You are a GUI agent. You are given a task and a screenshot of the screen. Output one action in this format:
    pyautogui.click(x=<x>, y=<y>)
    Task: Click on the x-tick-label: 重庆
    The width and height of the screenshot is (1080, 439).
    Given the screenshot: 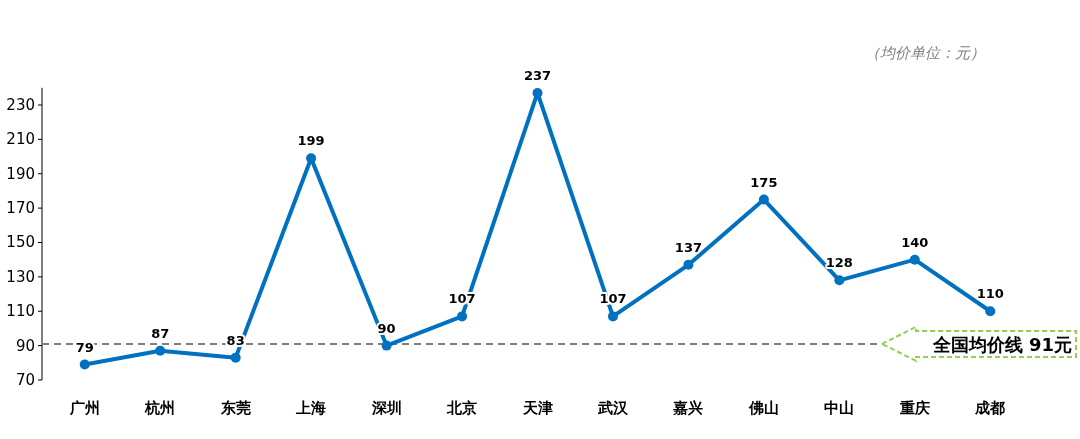 What is the action you would take?
    pyautogui.click(x=914, y=408)
    